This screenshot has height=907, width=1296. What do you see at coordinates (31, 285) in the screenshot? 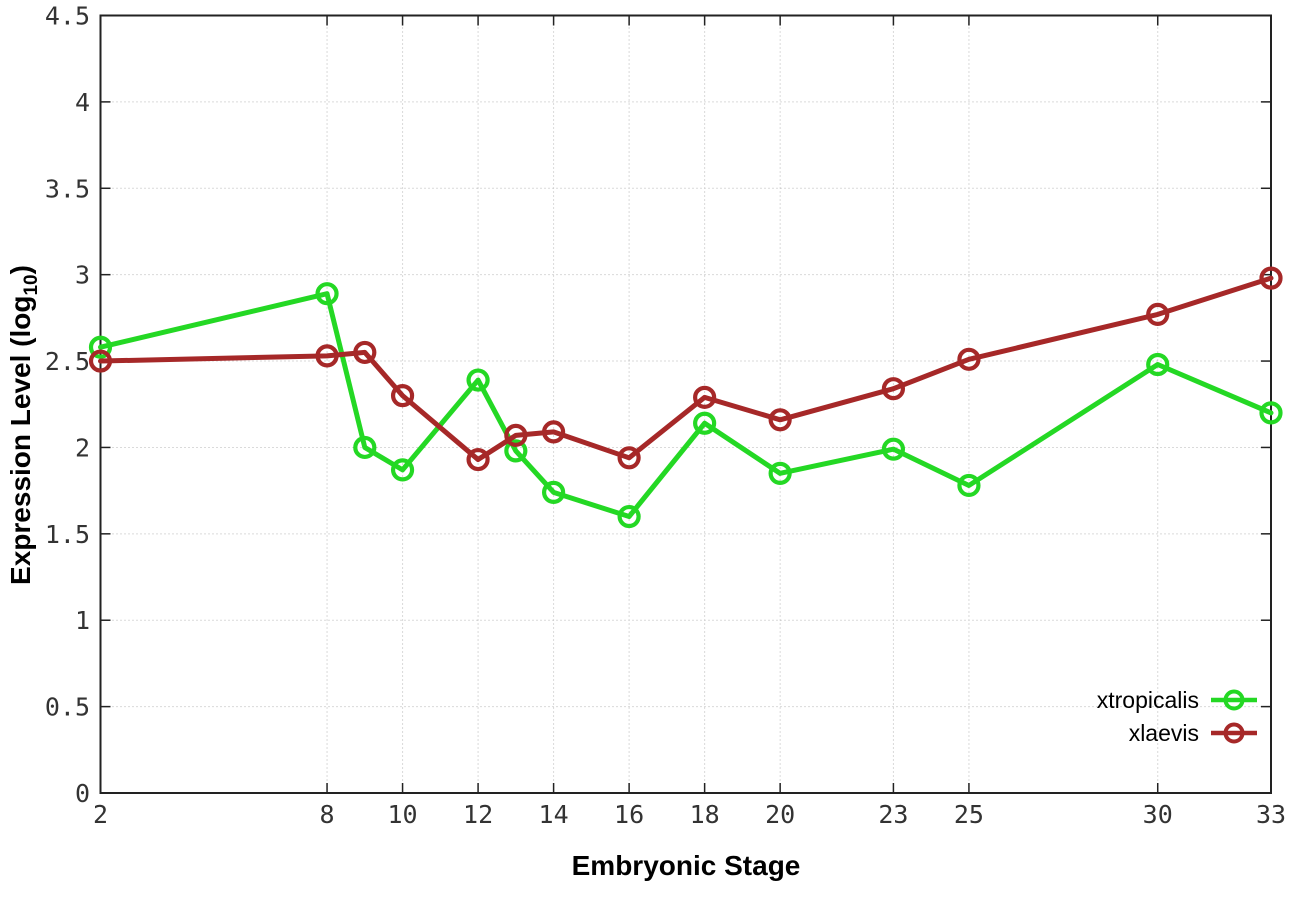
I see `y-axis-title-subscript: 10` at bounding box center [31, 285].